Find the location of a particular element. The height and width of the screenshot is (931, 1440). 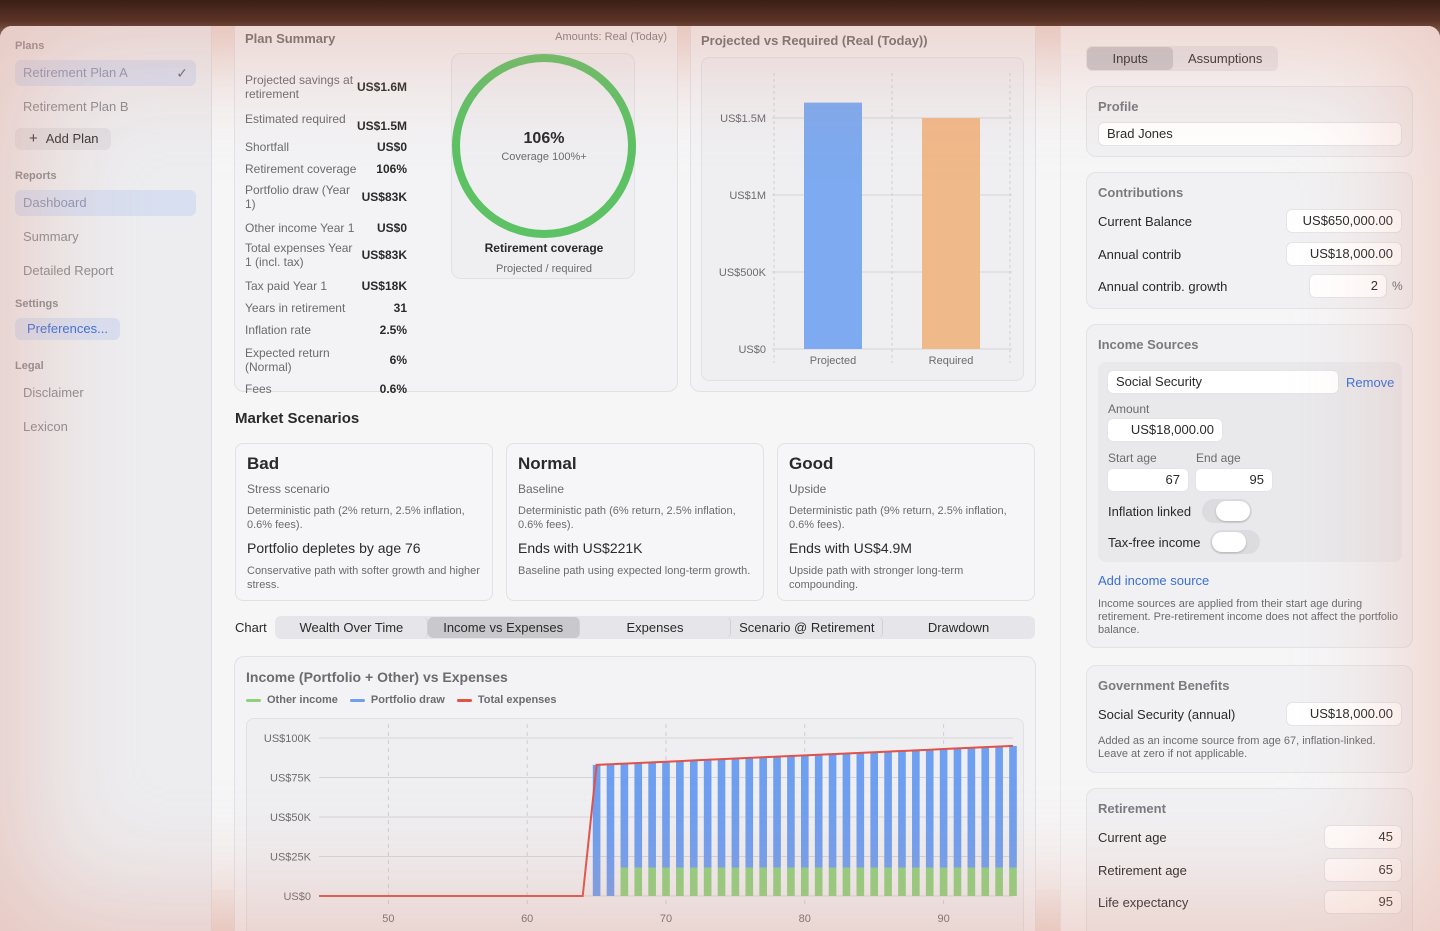

sidebar-section-legal: Legal is located at coordinates (29, 366).